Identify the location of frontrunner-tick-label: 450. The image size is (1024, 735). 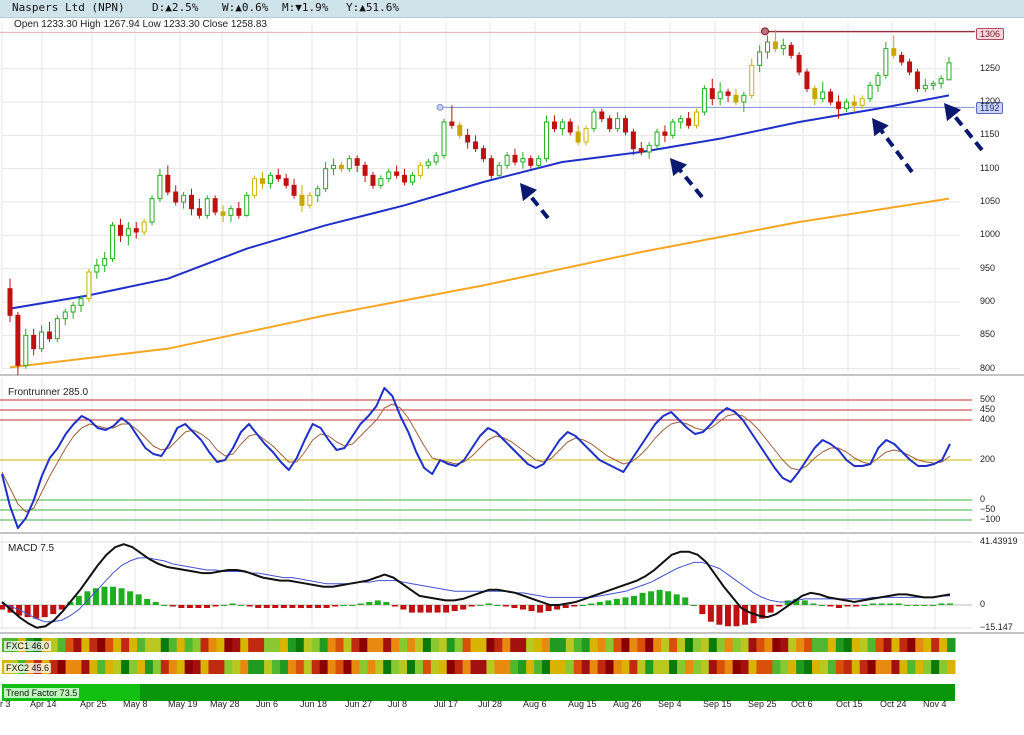
(988, 409).